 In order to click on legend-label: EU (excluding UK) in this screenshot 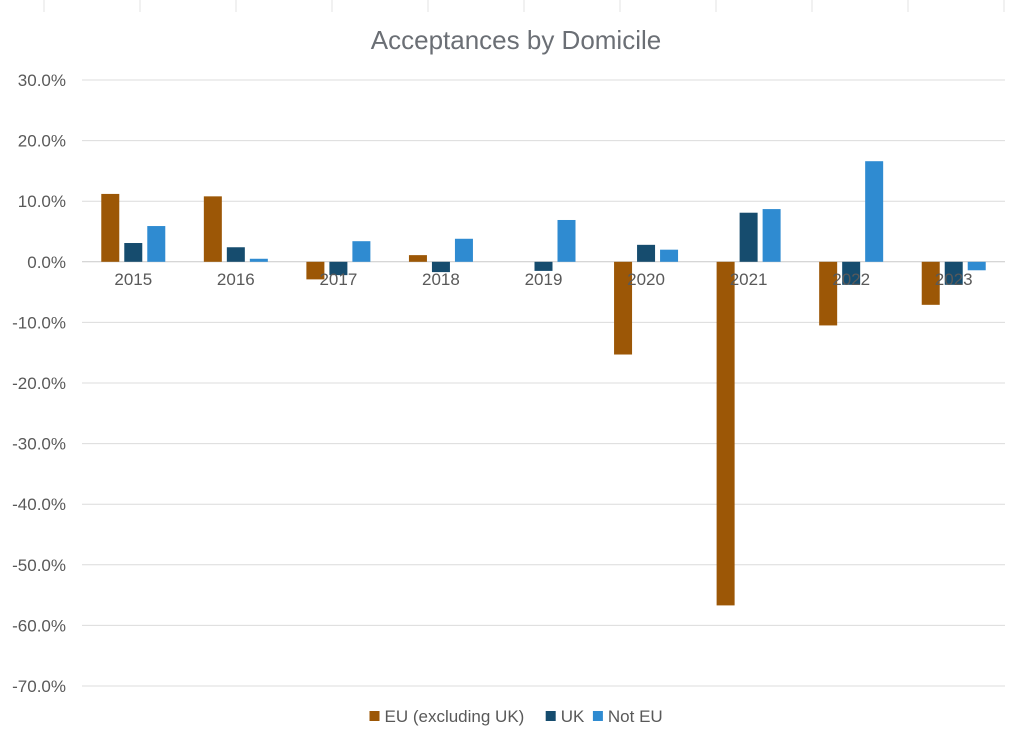, I will do `click(455, 716)`.